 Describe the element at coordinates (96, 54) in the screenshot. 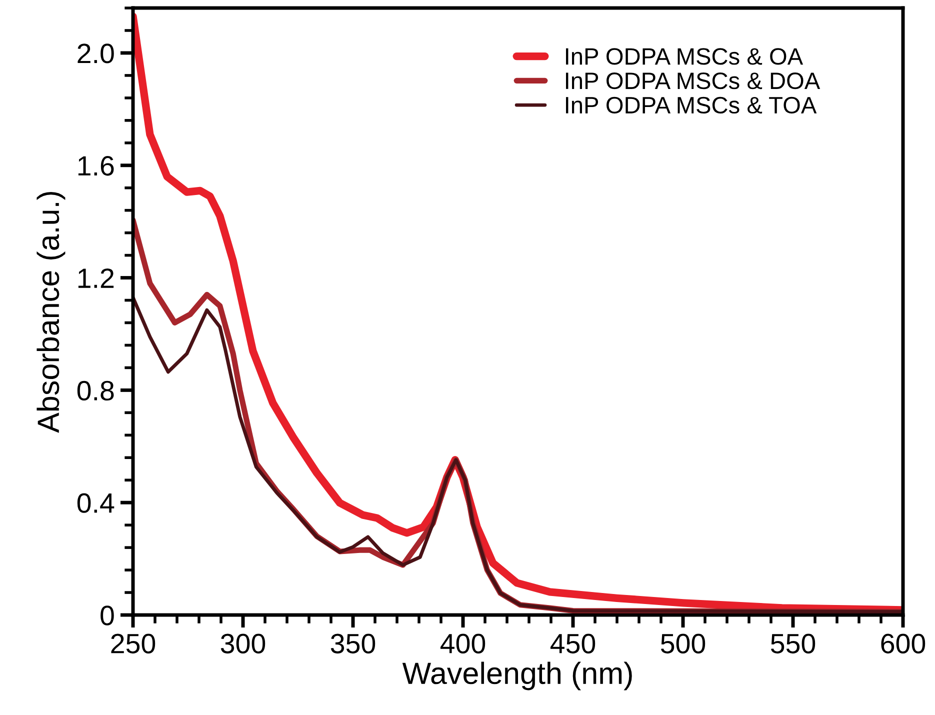

I see `y-tick-label: 2.0` at that location.